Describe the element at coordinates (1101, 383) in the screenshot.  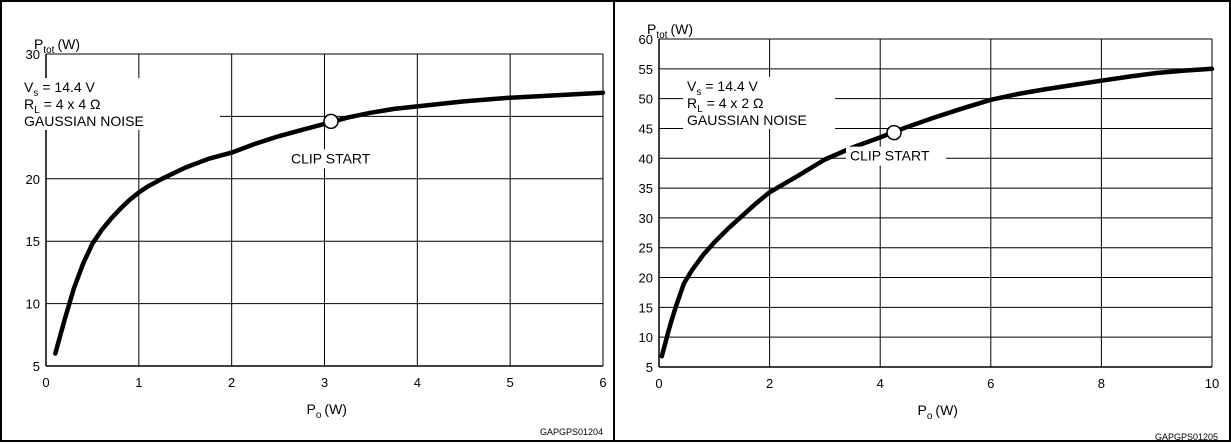
I see `x-tick-label: 8` at that location.